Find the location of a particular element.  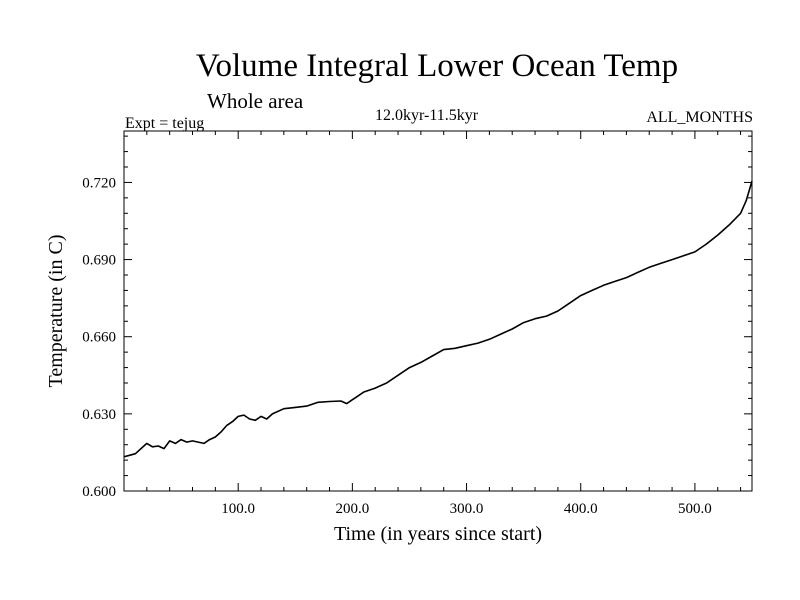

x-tick-label: 200.0 is located at coordinates (352, 509).